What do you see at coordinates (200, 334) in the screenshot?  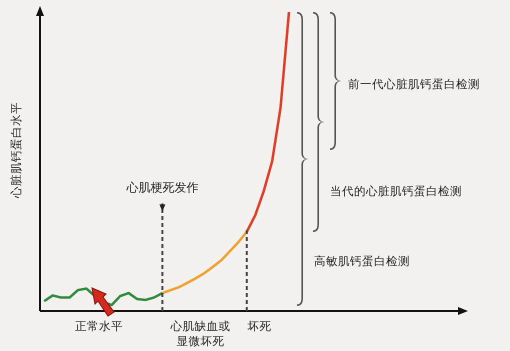 I see `text: 心肌缺血或显微坏死` at bounding box center [200, 334].